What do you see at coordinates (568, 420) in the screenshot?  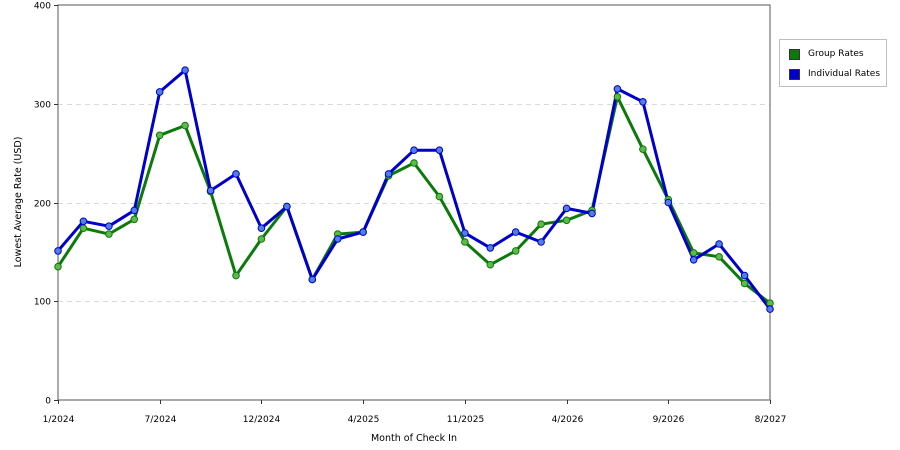 I see `x-tick-label: 4/2026` at bounding box center [568, 420].